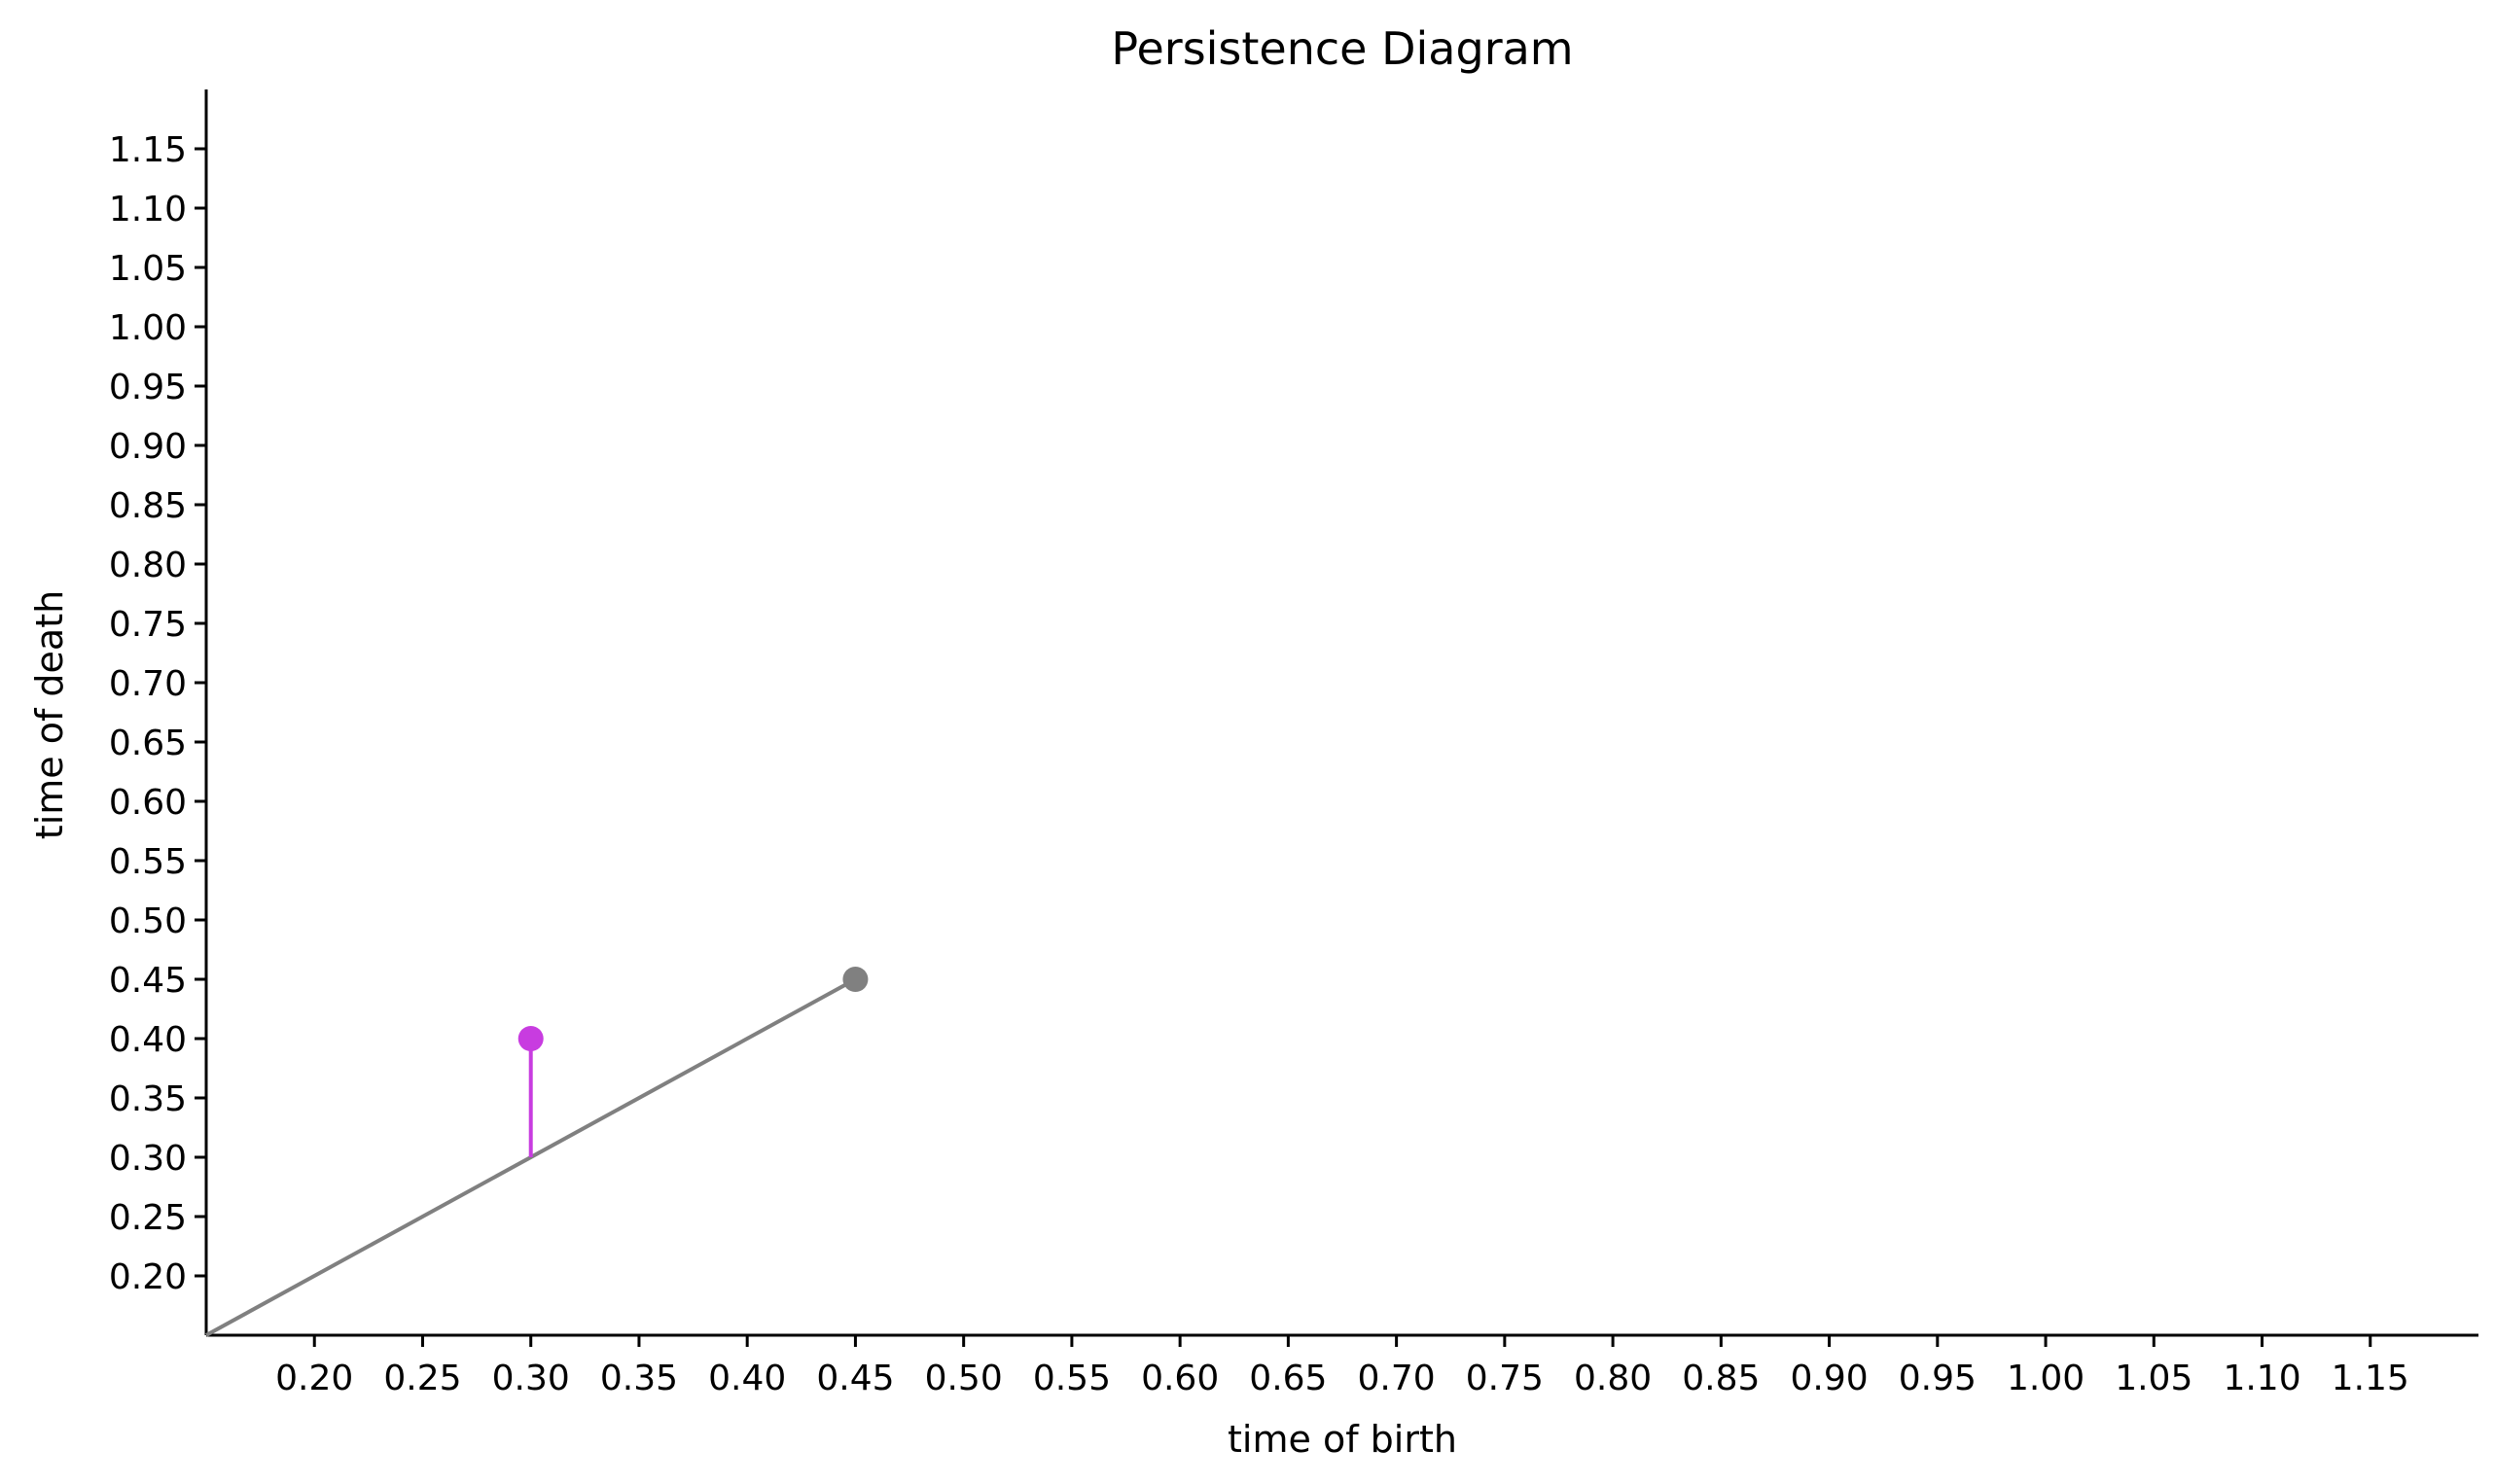 The height and width of the screenshot is (1484, 2495). What do you see at coordinates (639, 1379) in the screenshot?
I see `x-tick-label: 0.35` at bounding box center [639, 1379].